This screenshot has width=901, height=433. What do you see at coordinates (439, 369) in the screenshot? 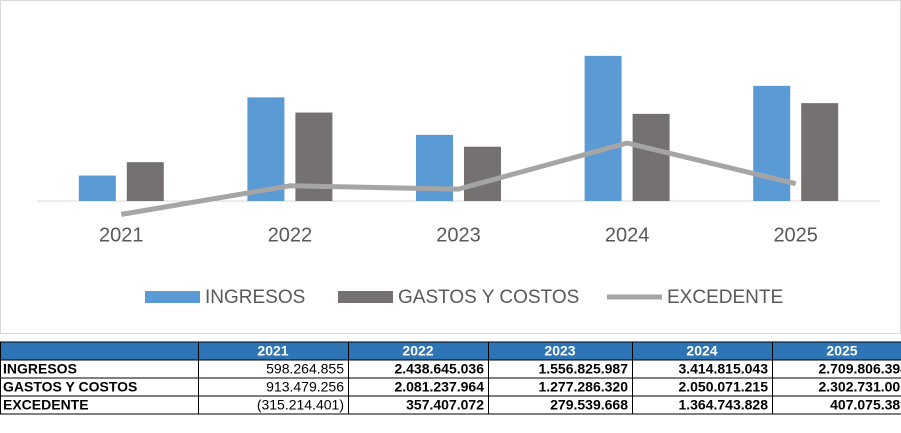
I see `table-cell: 2.438.645.036` at bounding box center [439, 369].